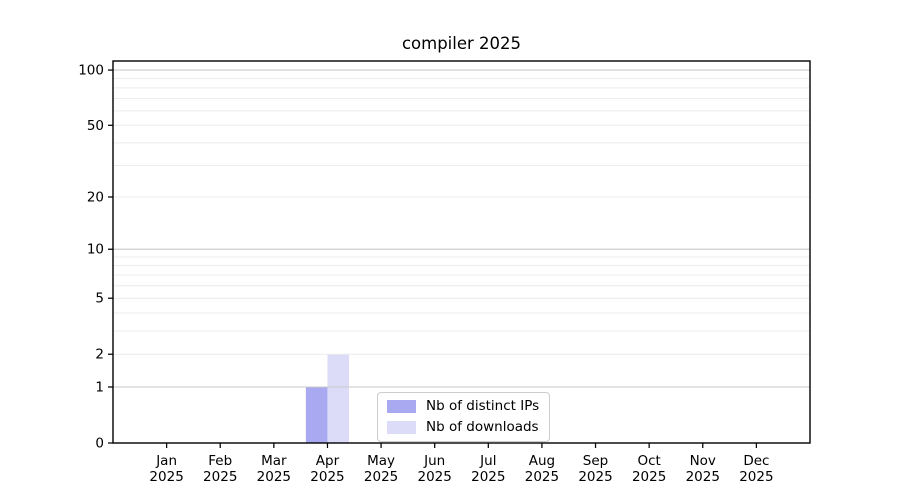  Describe the element at coordinates (461, 43) in the screenshot. I see `chart-title: compiler 2025` at that location.